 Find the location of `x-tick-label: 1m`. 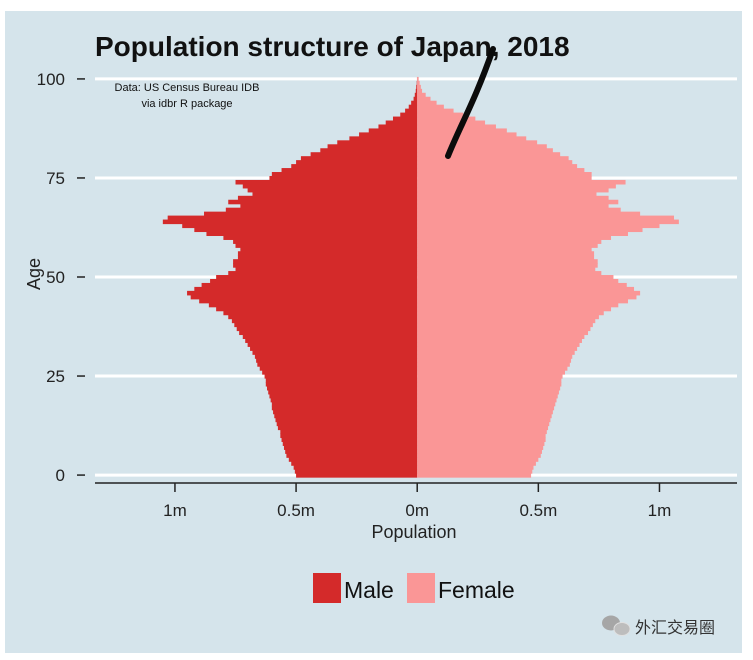

x-tick-label: 1m is located at coordinates (660, 510).